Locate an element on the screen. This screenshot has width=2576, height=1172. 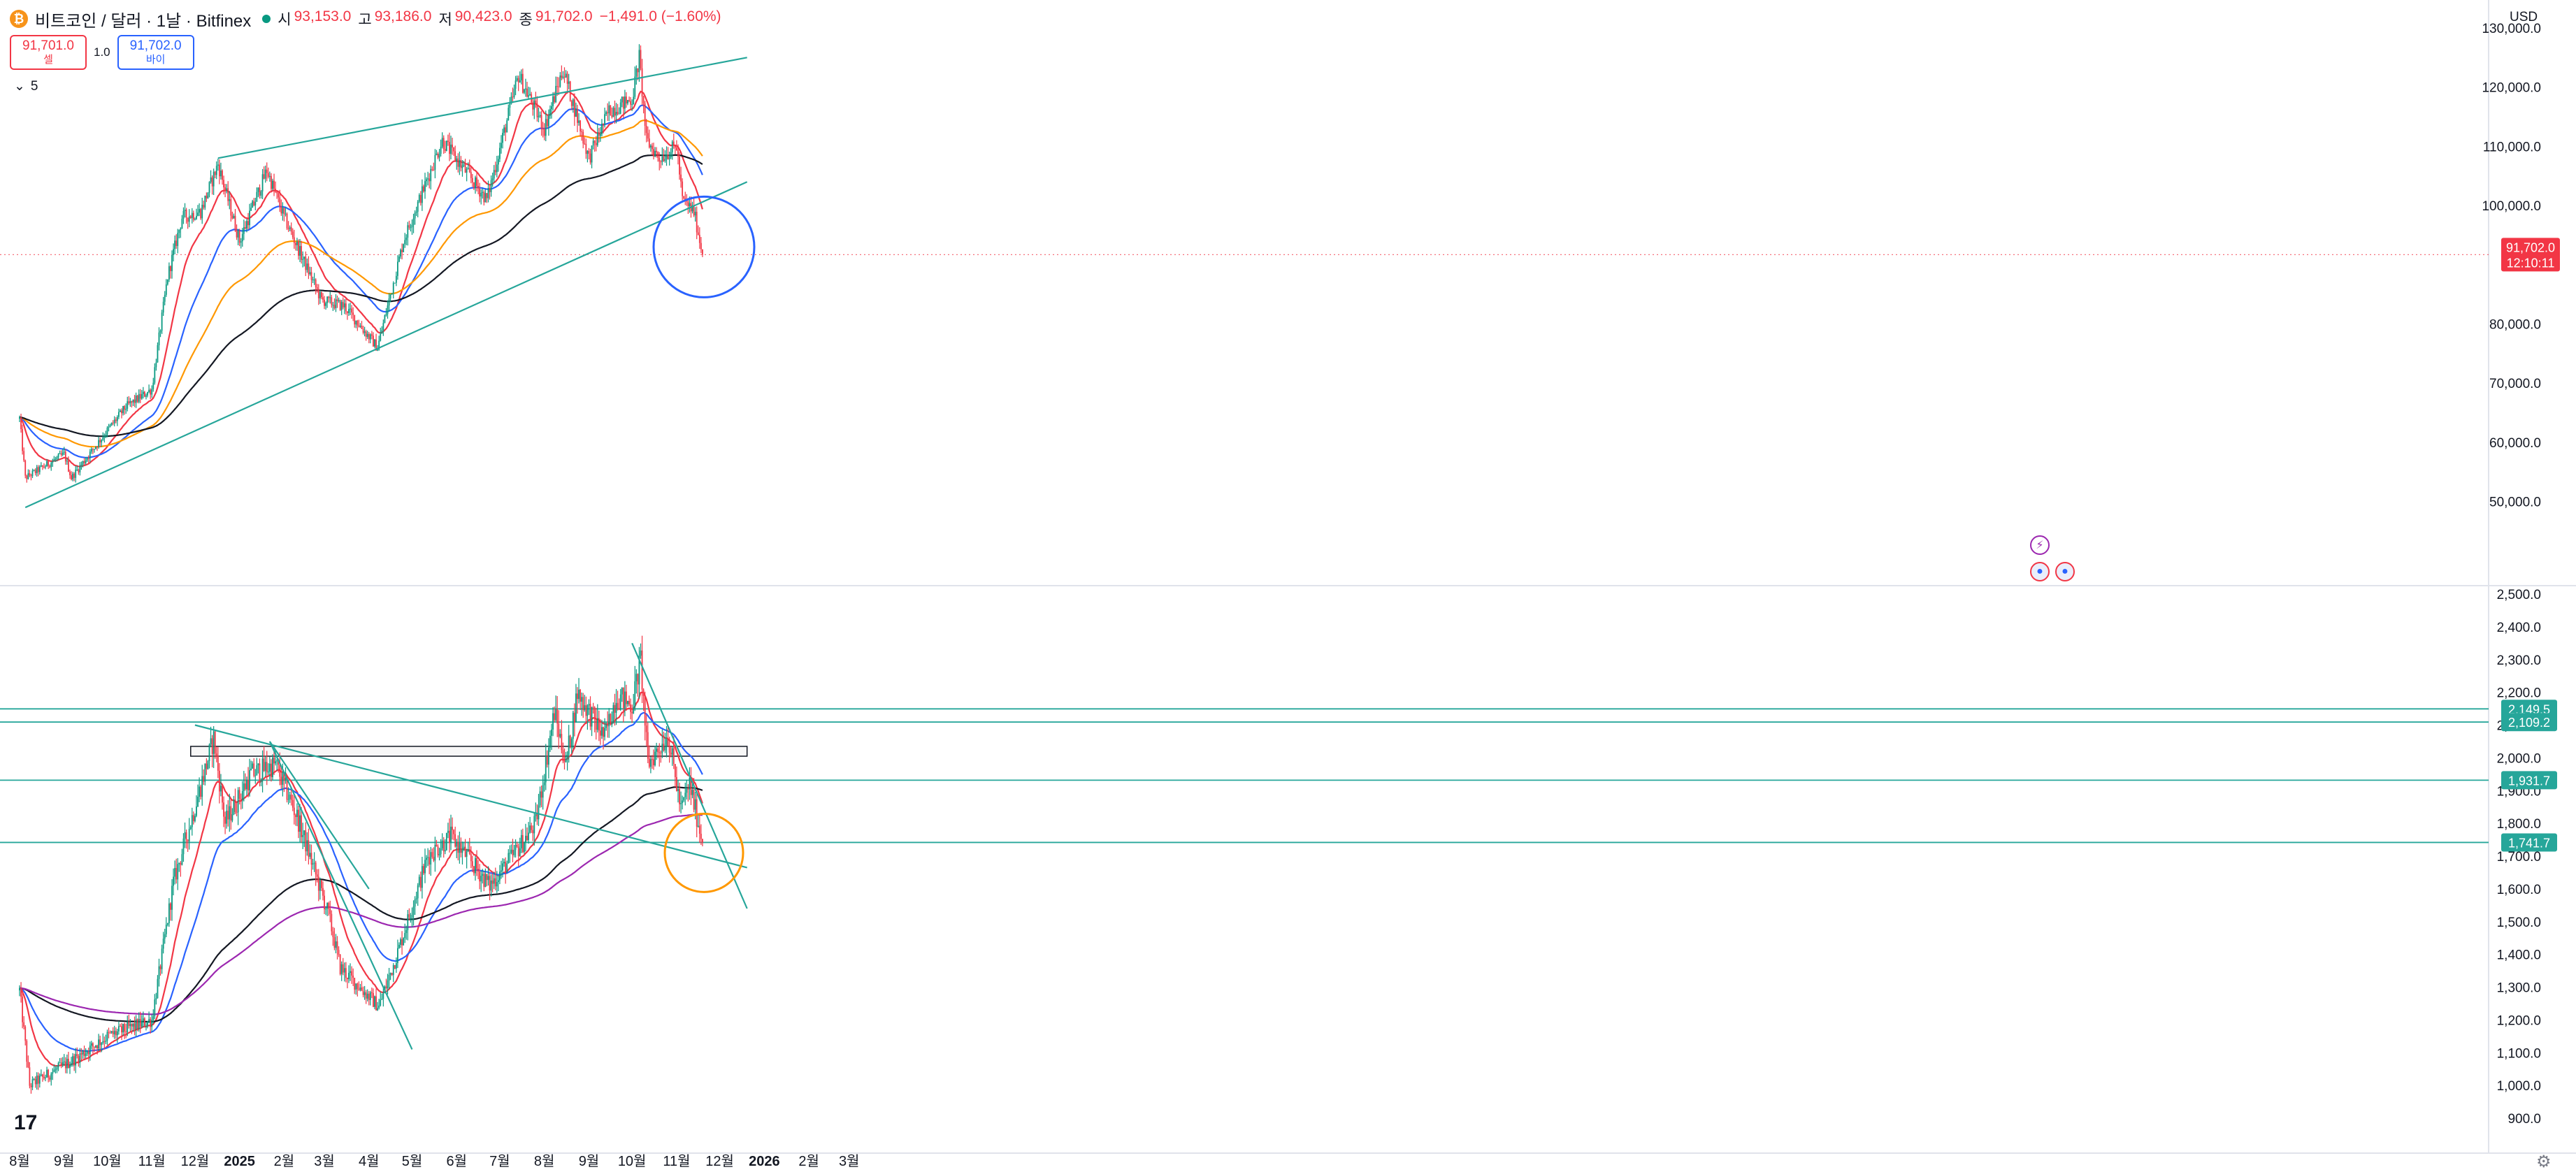
tradingview-logo: 17 is located at coordinates (26, 1122).